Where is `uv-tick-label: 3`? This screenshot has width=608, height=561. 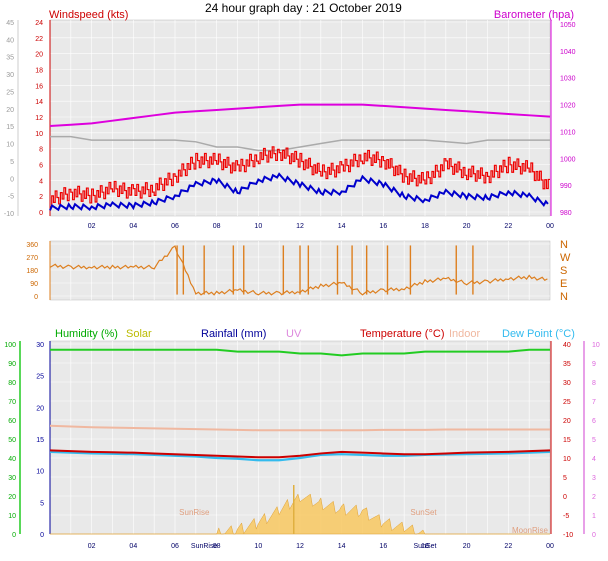
uv-tick-label: 3 is located at coordinates (594, 478).